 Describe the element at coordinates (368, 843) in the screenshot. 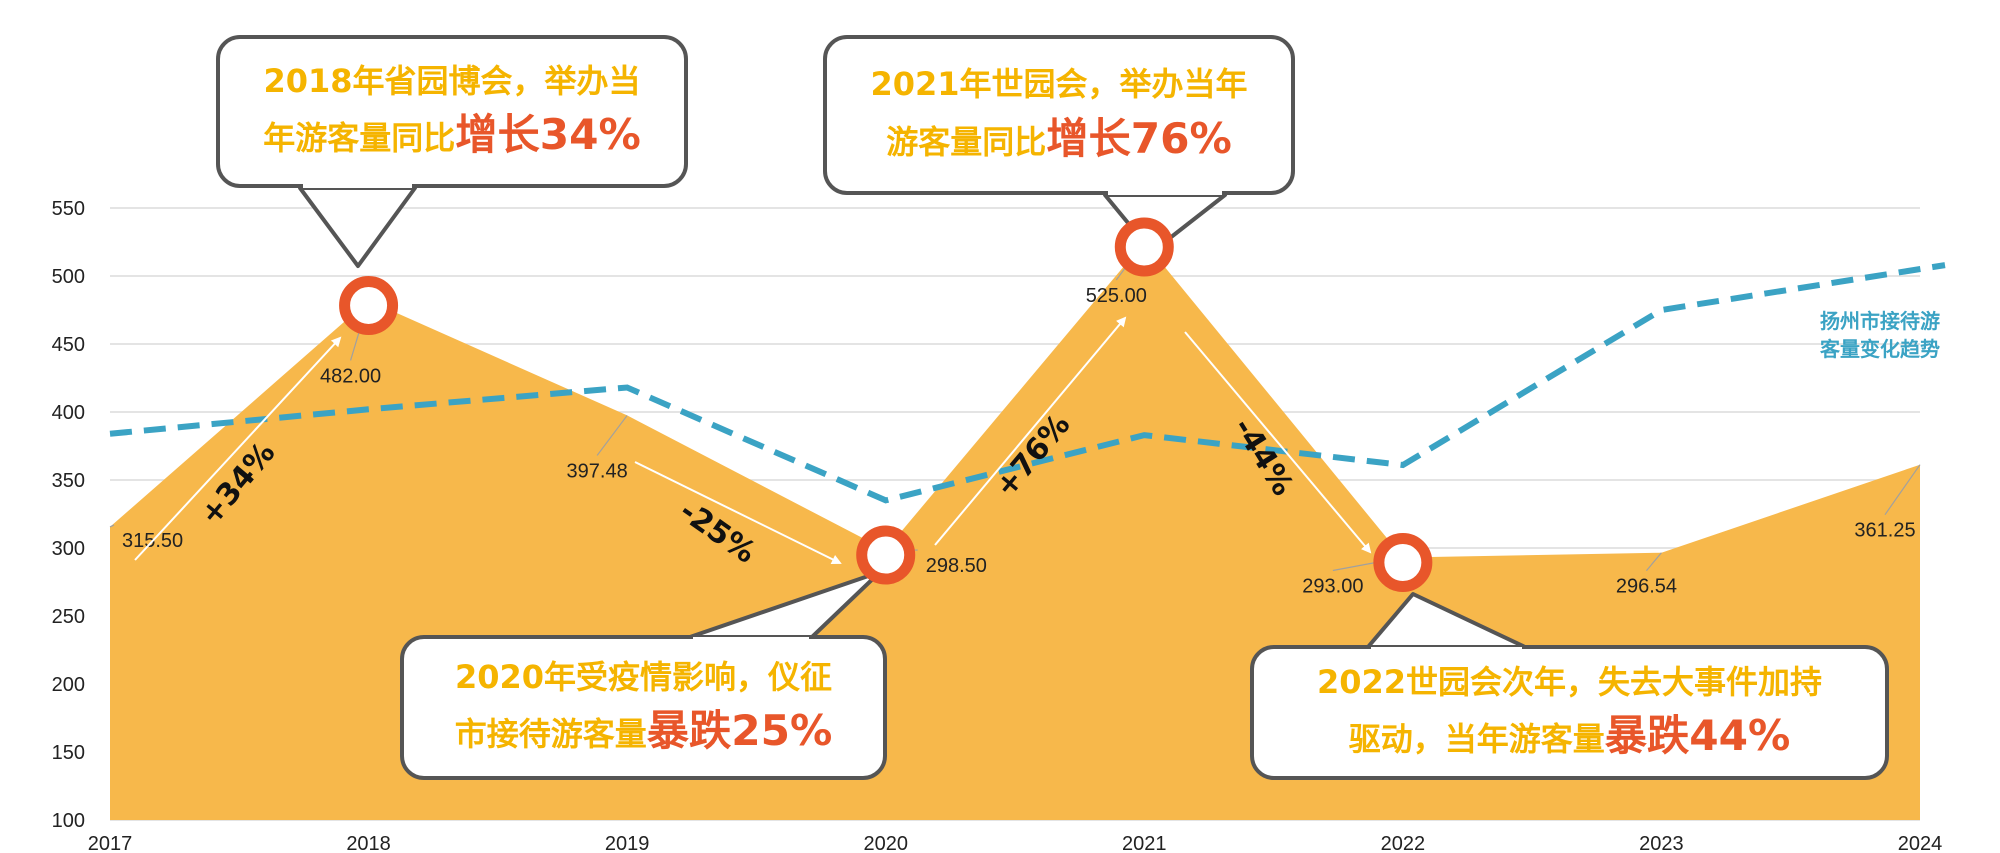

I see `x-tick-2018: 2018` at that location.